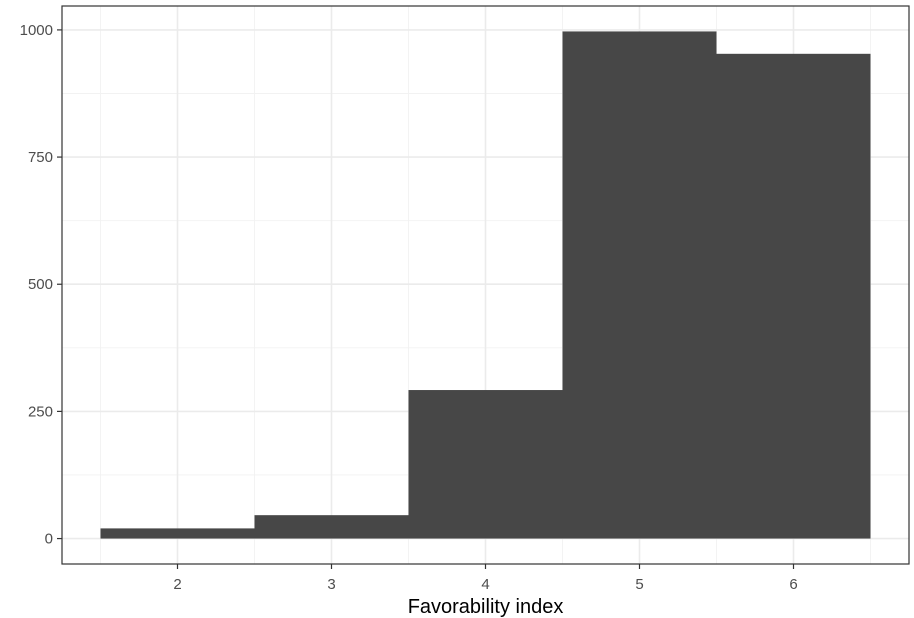 The image size is (914, 618). I want to click on y-axis: 0 250 500 750 1000, so click(41, 285).